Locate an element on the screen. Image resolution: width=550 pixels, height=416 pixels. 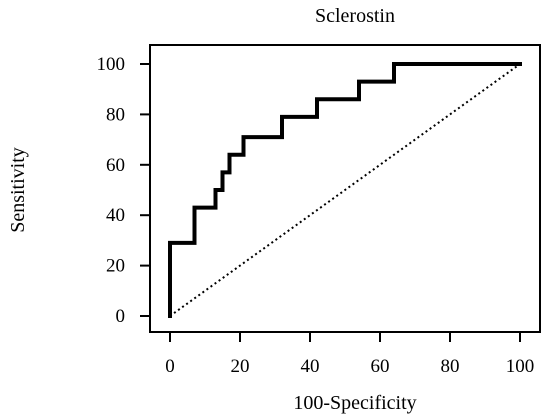
chart-title: Sclerostin is located at coordinates (355, 16).